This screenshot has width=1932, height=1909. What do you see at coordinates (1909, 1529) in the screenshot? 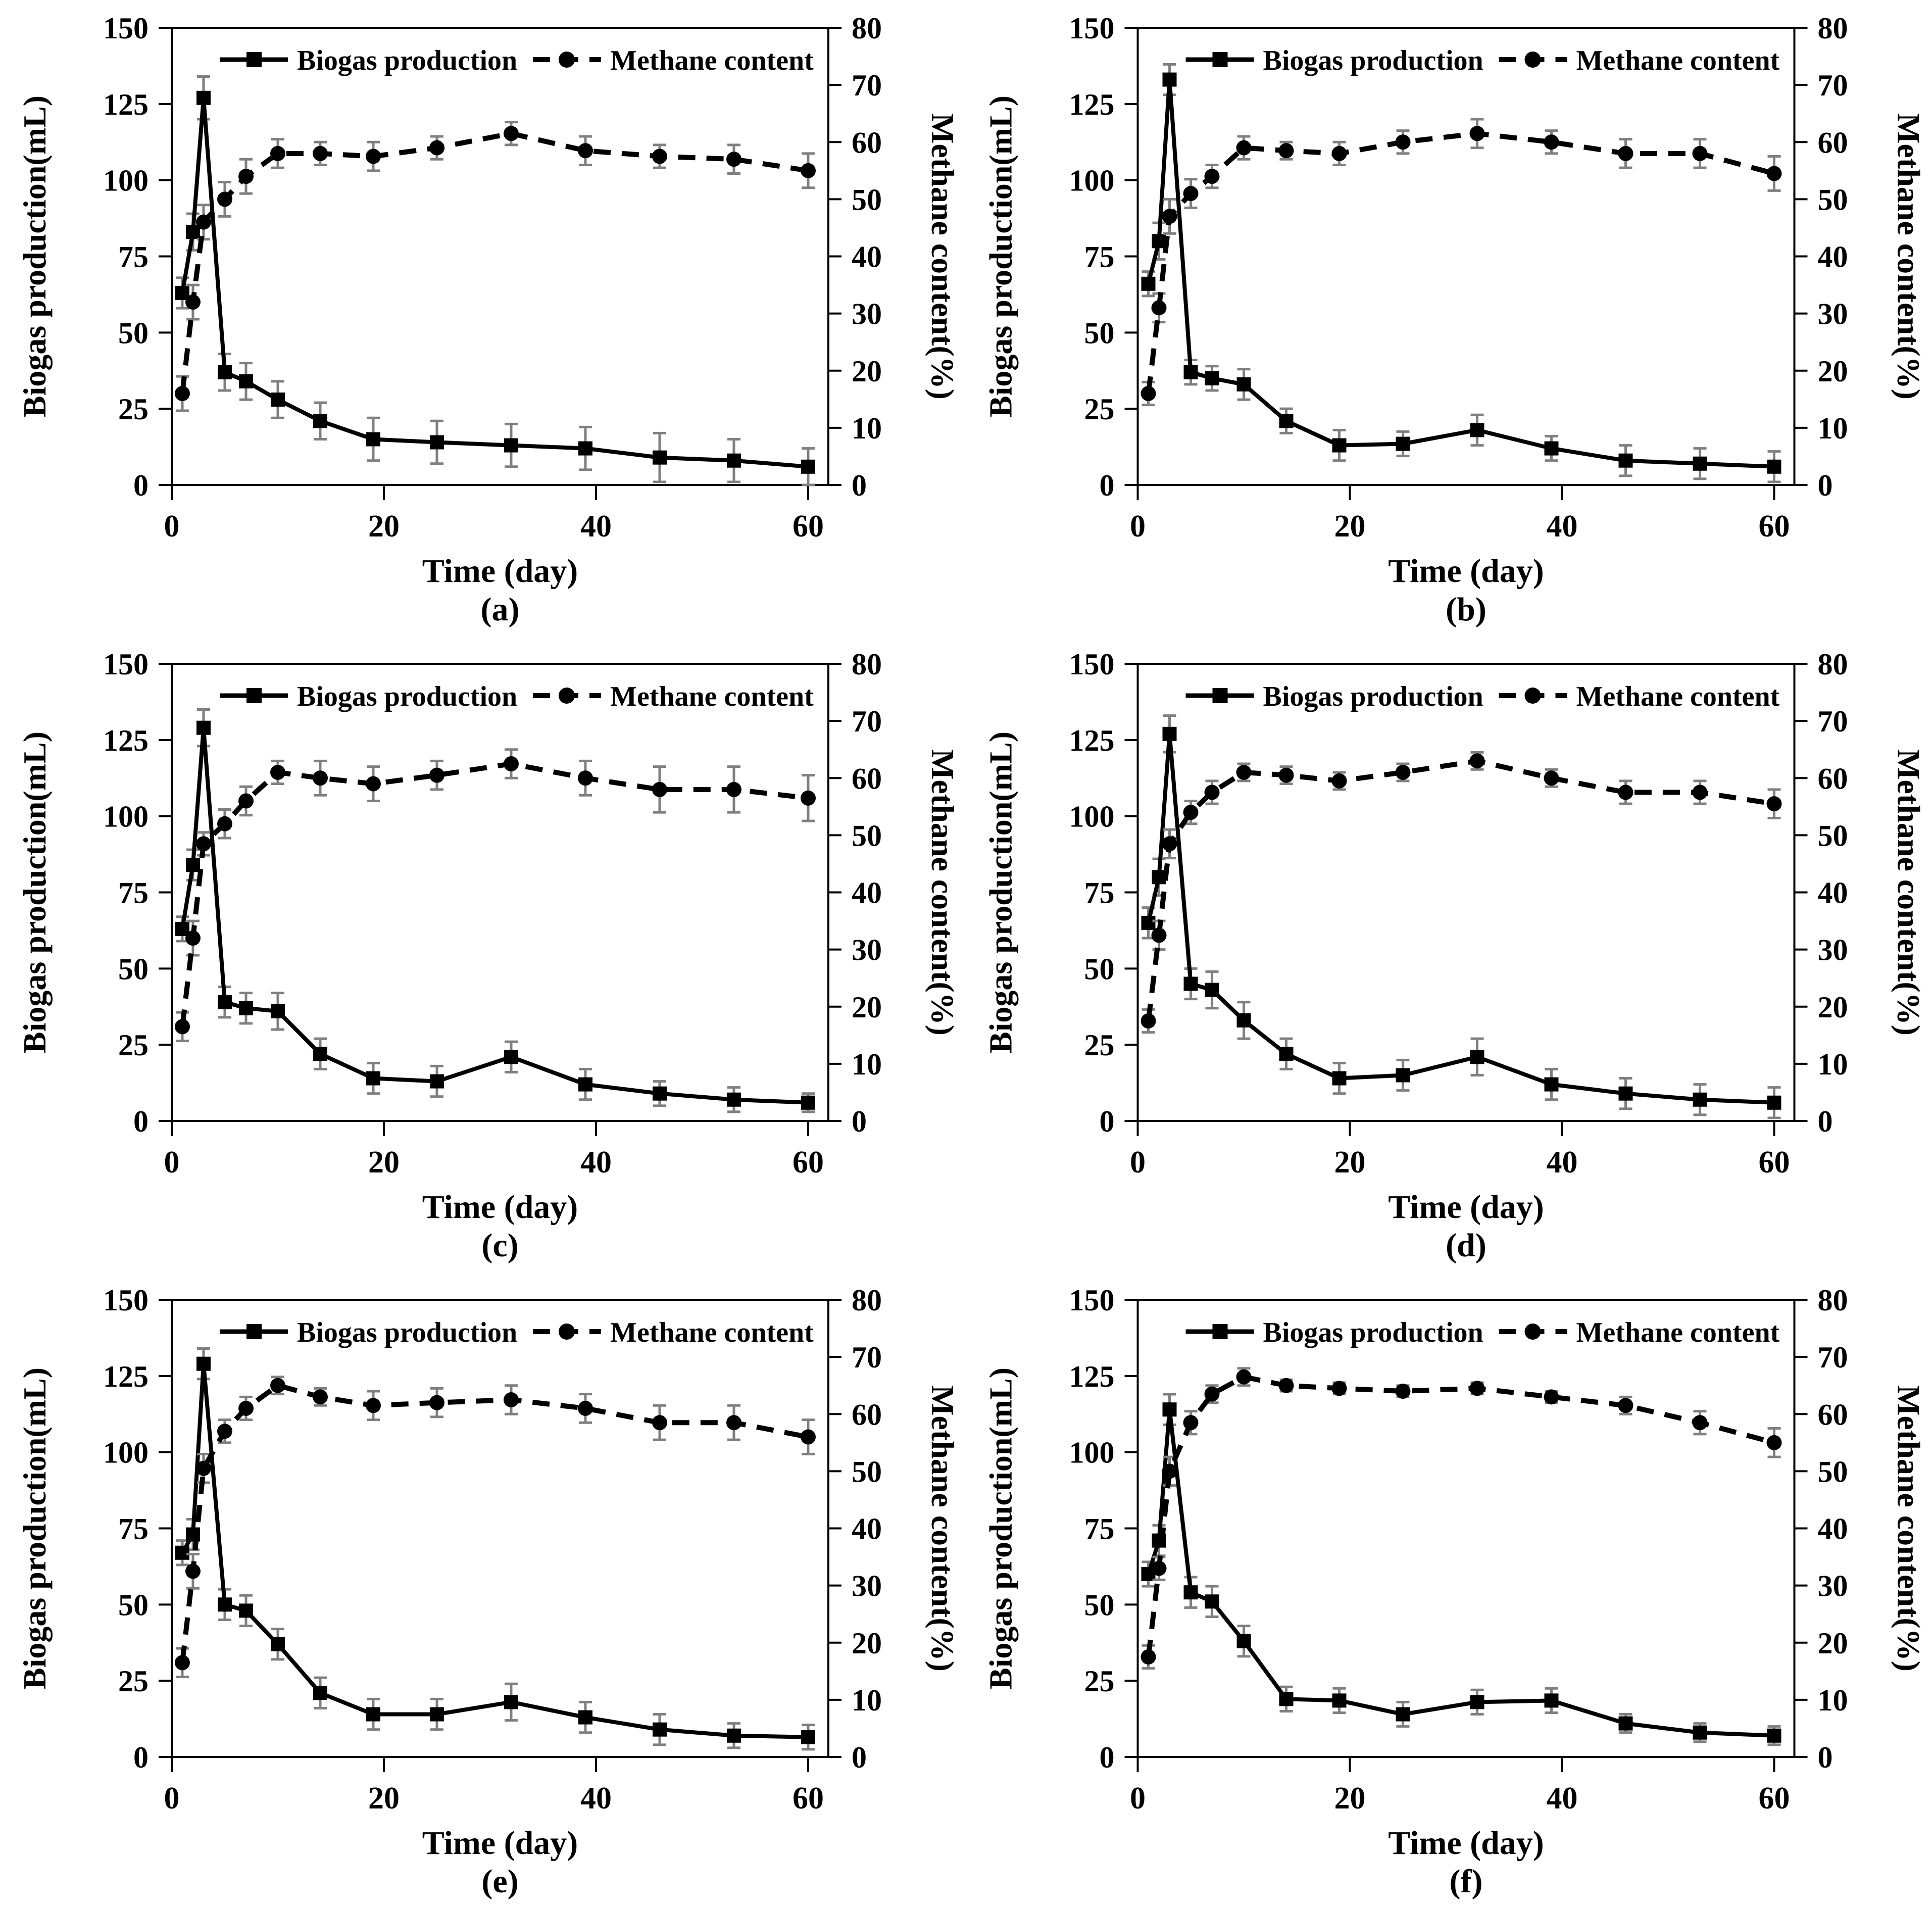
I see `y-right-axis-title: Methane content(%)` at bounding box center [1909, 1529].